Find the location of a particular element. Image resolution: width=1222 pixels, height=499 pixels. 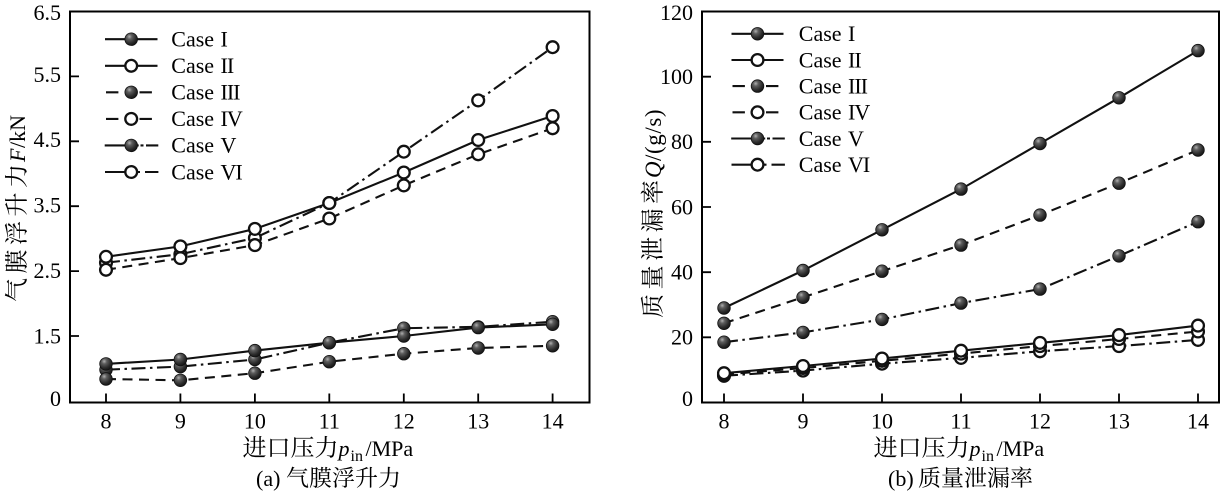

svg-text: /kN is located at coordinates (17, 131).